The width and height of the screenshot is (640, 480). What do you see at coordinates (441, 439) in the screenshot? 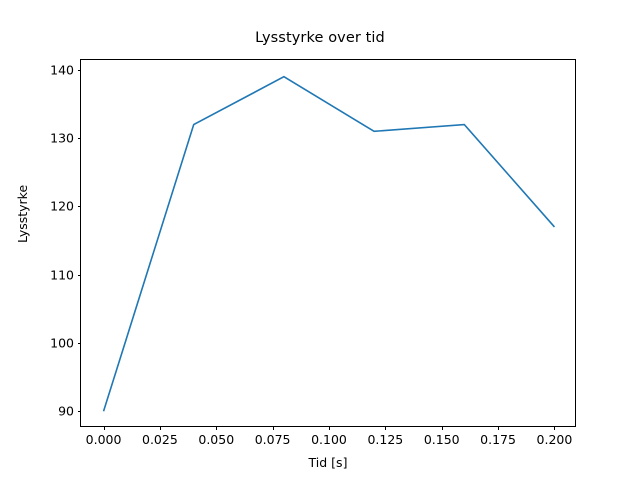
I see `x-tick-label: 0.150` at bounding box center [441, 439].